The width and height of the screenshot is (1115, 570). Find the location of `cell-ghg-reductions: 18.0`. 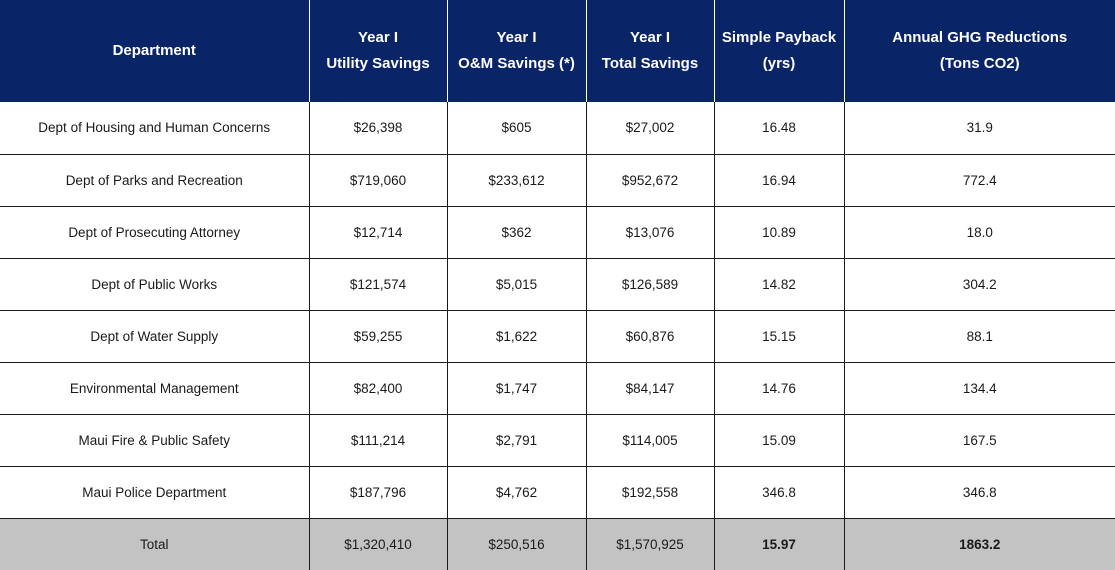

cell-ghg-reductions: 18.0 is located at coordinates (979, 232).